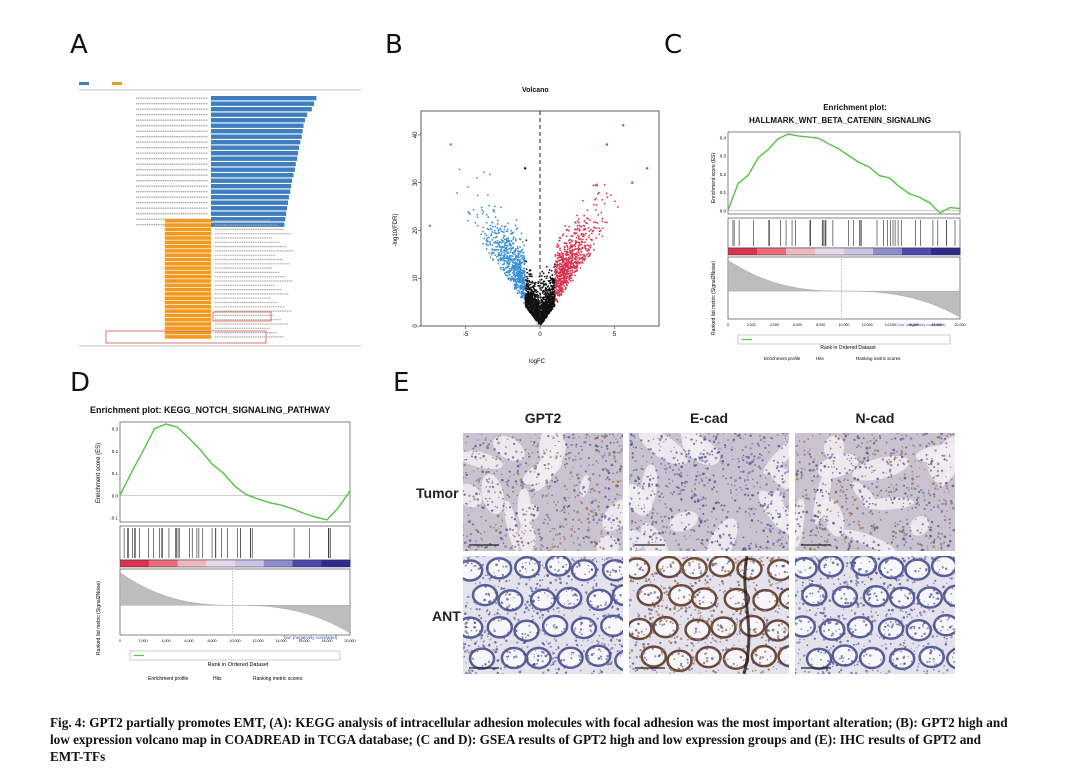 This screenshot has width=1066, height=773. I want to click on bar, so click(187, 229).